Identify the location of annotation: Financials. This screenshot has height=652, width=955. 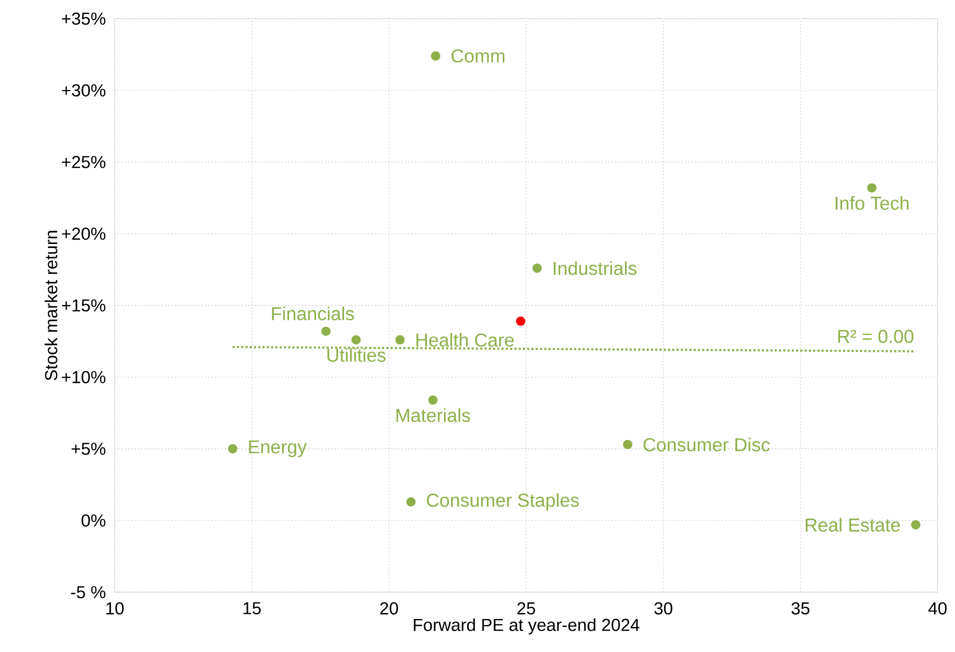
(313, 313).